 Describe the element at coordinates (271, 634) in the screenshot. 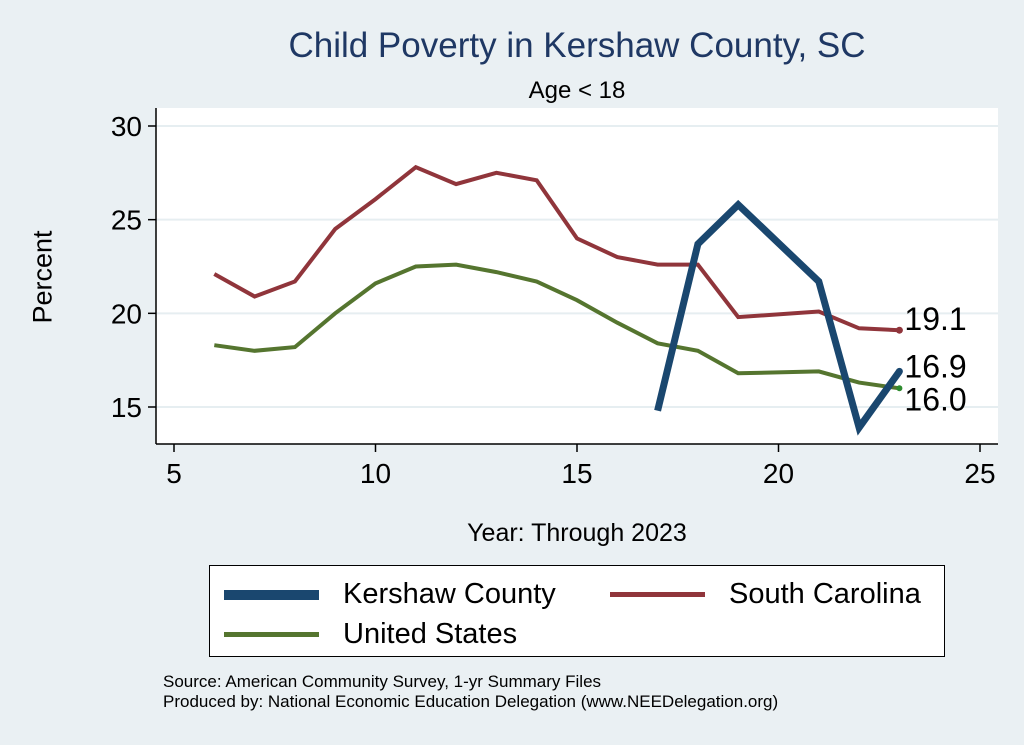

I see `legend-swatch-united-states` at that location.